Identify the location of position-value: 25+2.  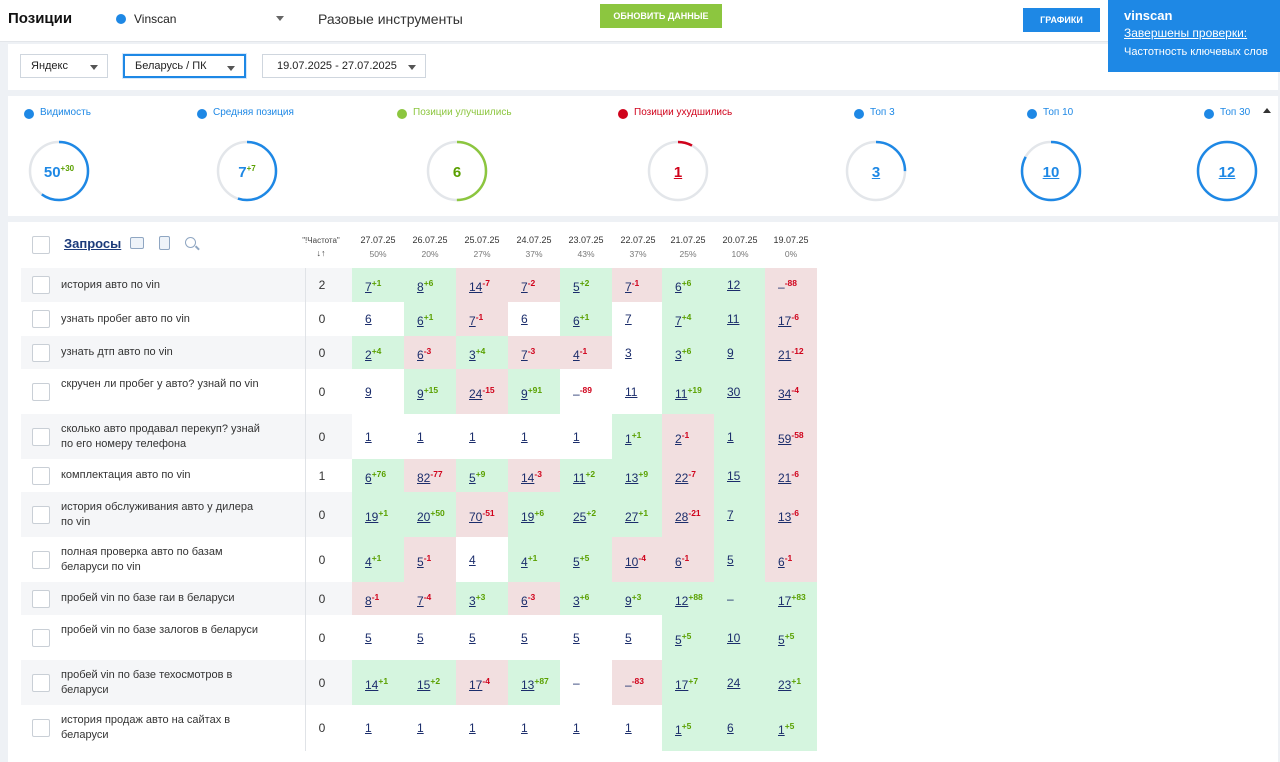
(584, 516).